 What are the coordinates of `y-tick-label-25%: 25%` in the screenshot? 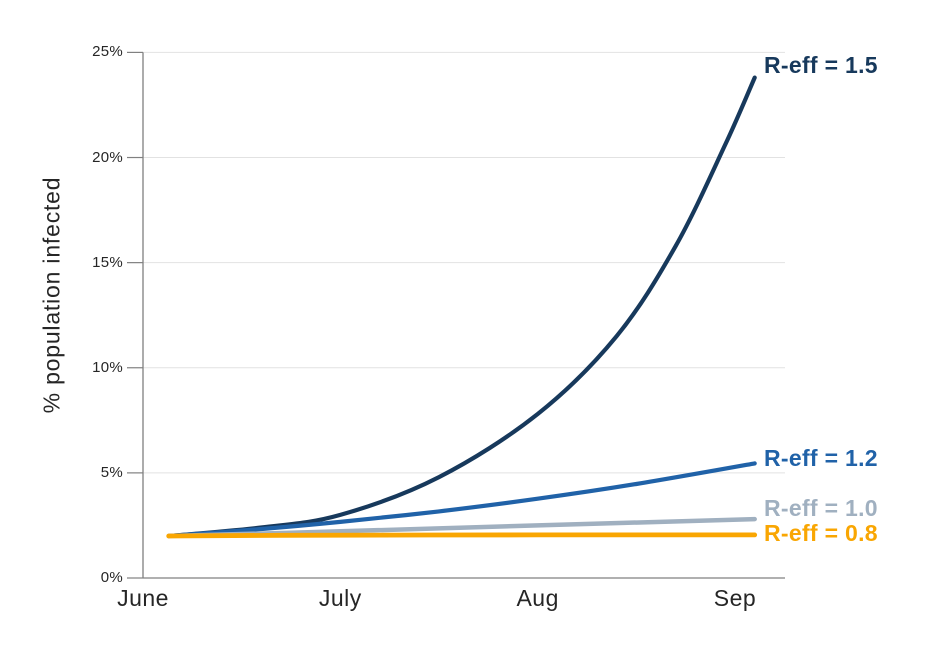 It's located at (107, 52).